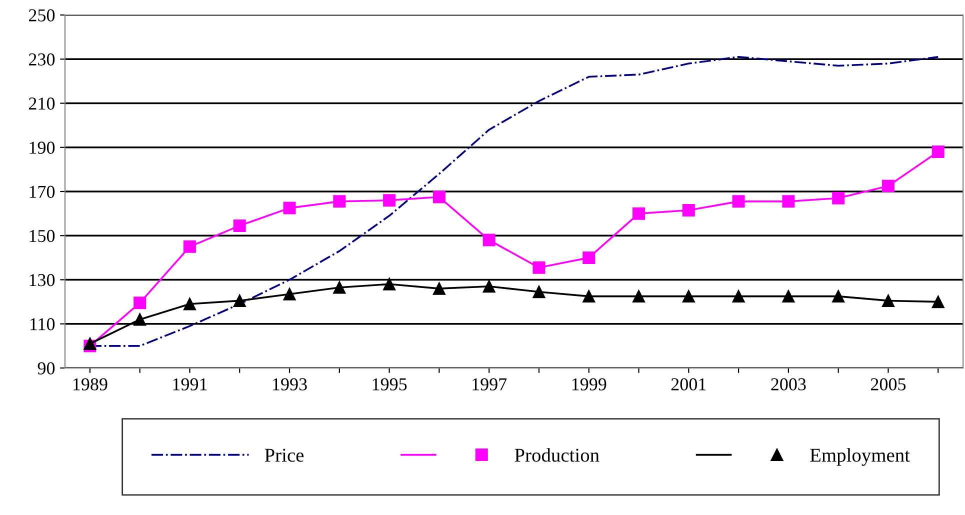 The height and width of the screenshot is (515, 965). Describe the element at coordinates (41, 104) in the screenshot. I see `y-tick-label: 210` at that location.